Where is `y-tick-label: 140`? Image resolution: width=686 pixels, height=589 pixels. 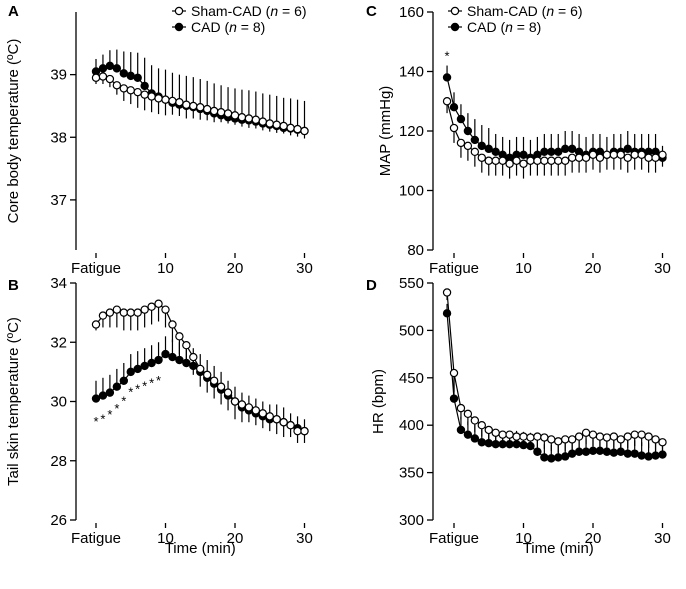 y-tick-label: 140 is located at coordinates (411, 72).